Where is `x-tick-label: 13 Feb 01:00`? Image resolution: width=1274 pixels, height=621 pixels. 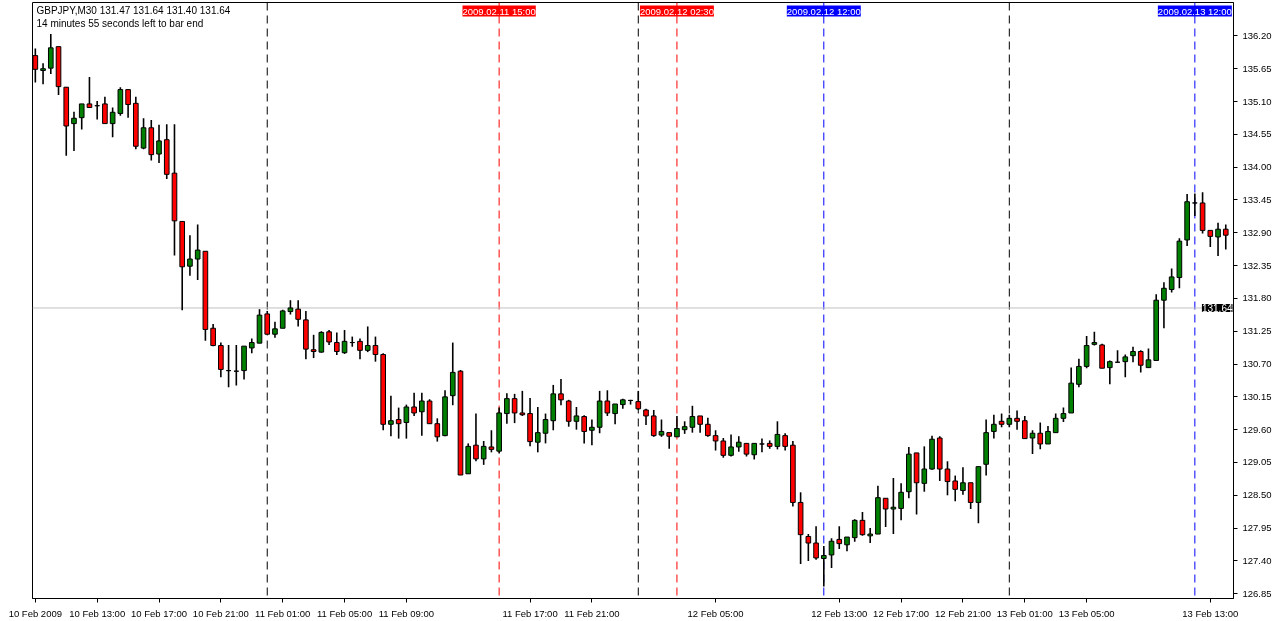 x-tick-label: 13 Feb 01:00 is located at coordinates (1024, 613).